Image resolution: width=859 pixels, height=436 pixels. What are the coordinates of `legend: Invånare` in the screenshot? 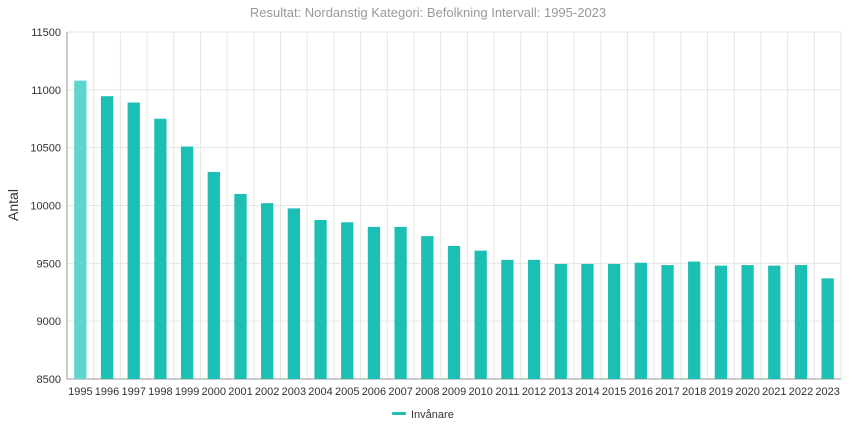 It's located at (423, 415).